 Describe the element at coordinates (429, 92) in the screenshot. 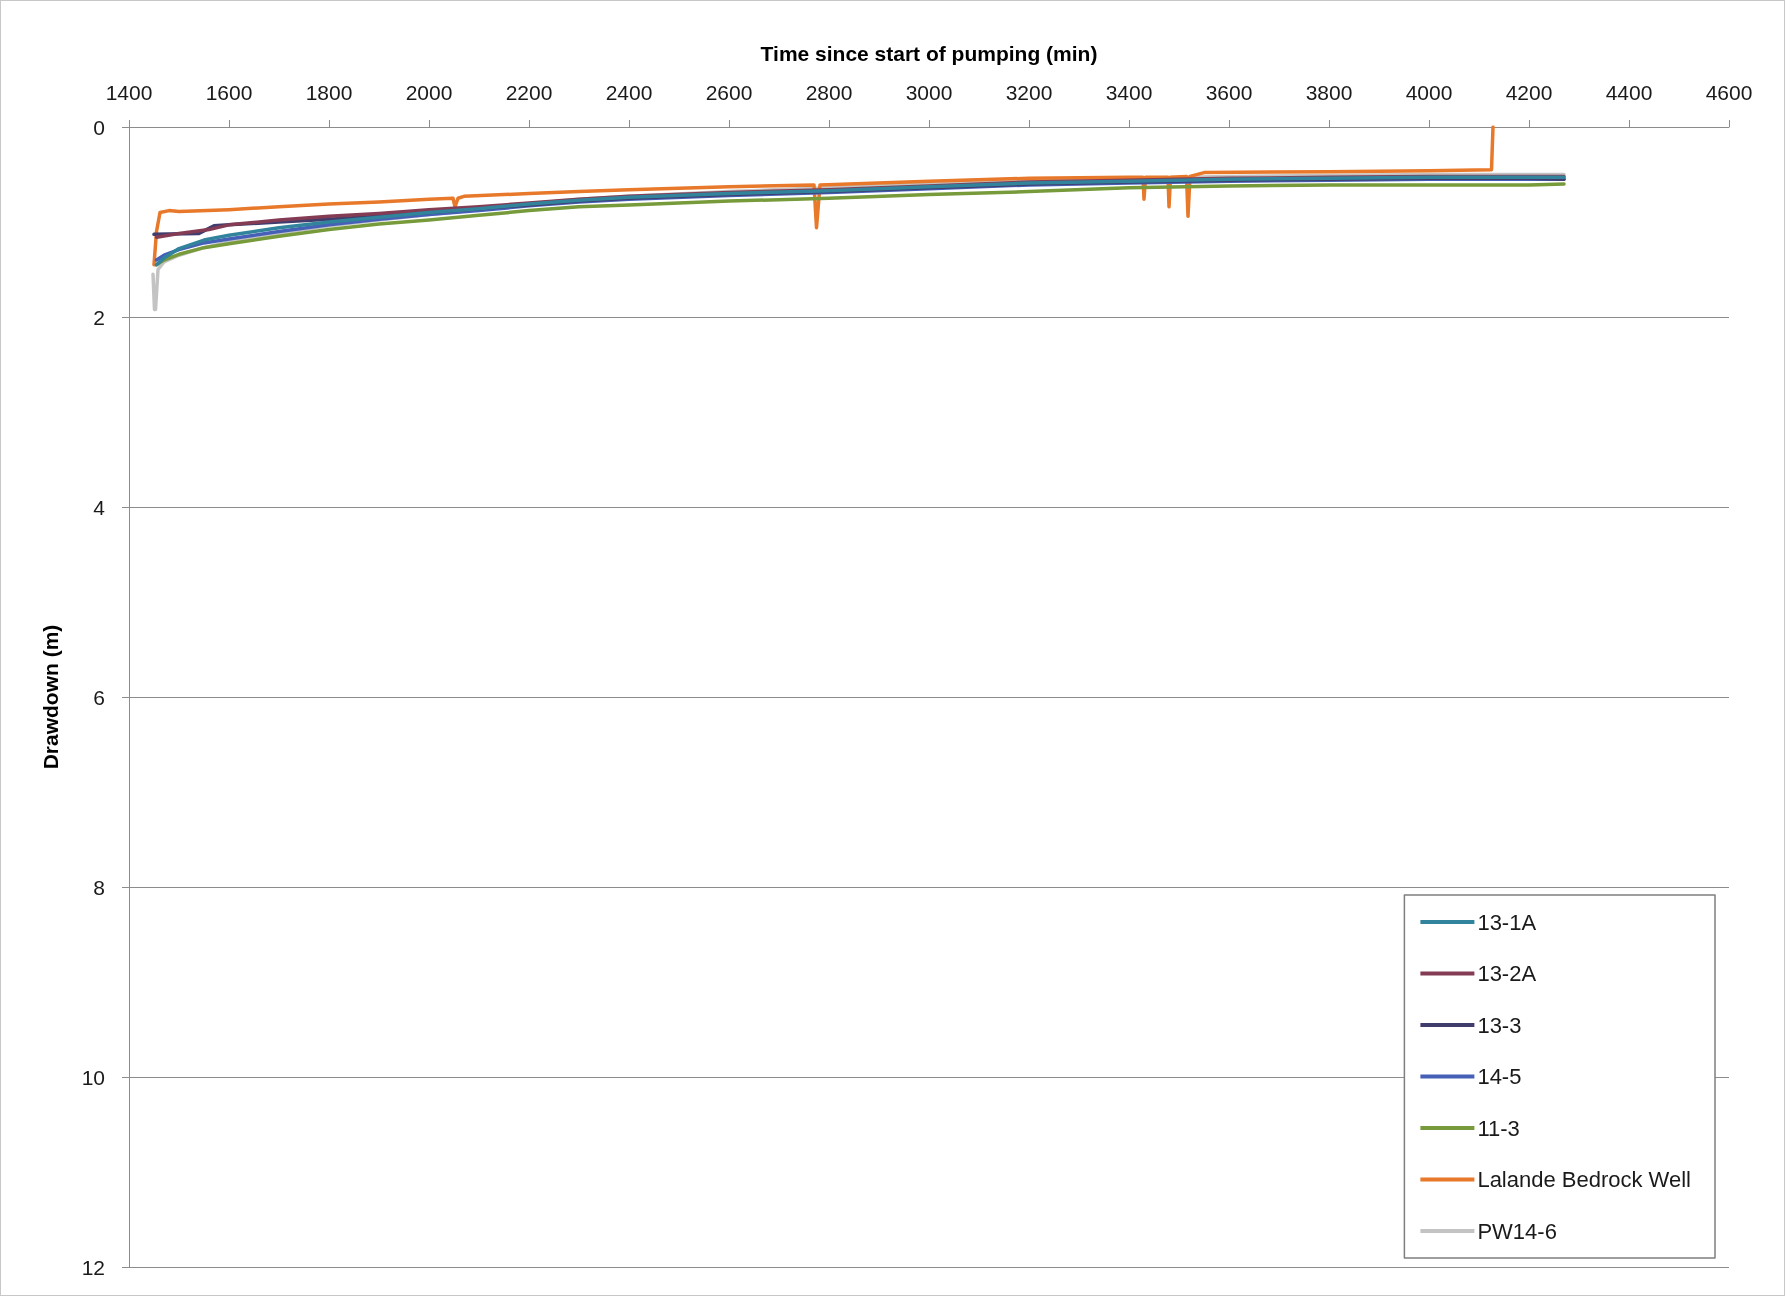

I see `x-tick-label: 2000` at that location.